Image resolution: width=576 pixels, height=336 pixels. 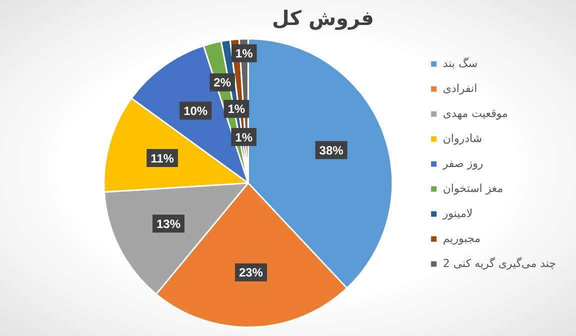 I want to click on data-label: 23%, so click(x=251, y=273).